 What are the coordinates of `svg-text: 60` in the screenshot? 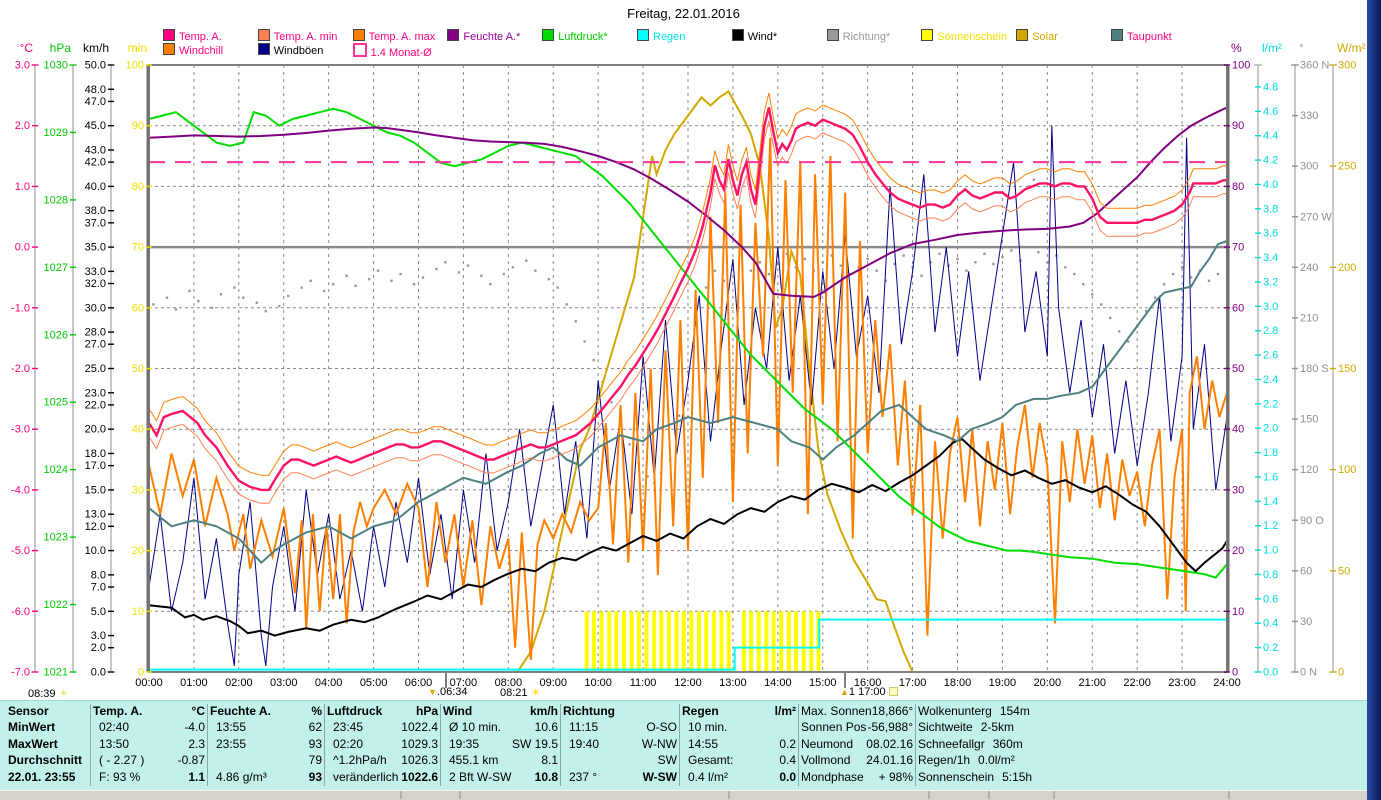 It's located at (138, 308).